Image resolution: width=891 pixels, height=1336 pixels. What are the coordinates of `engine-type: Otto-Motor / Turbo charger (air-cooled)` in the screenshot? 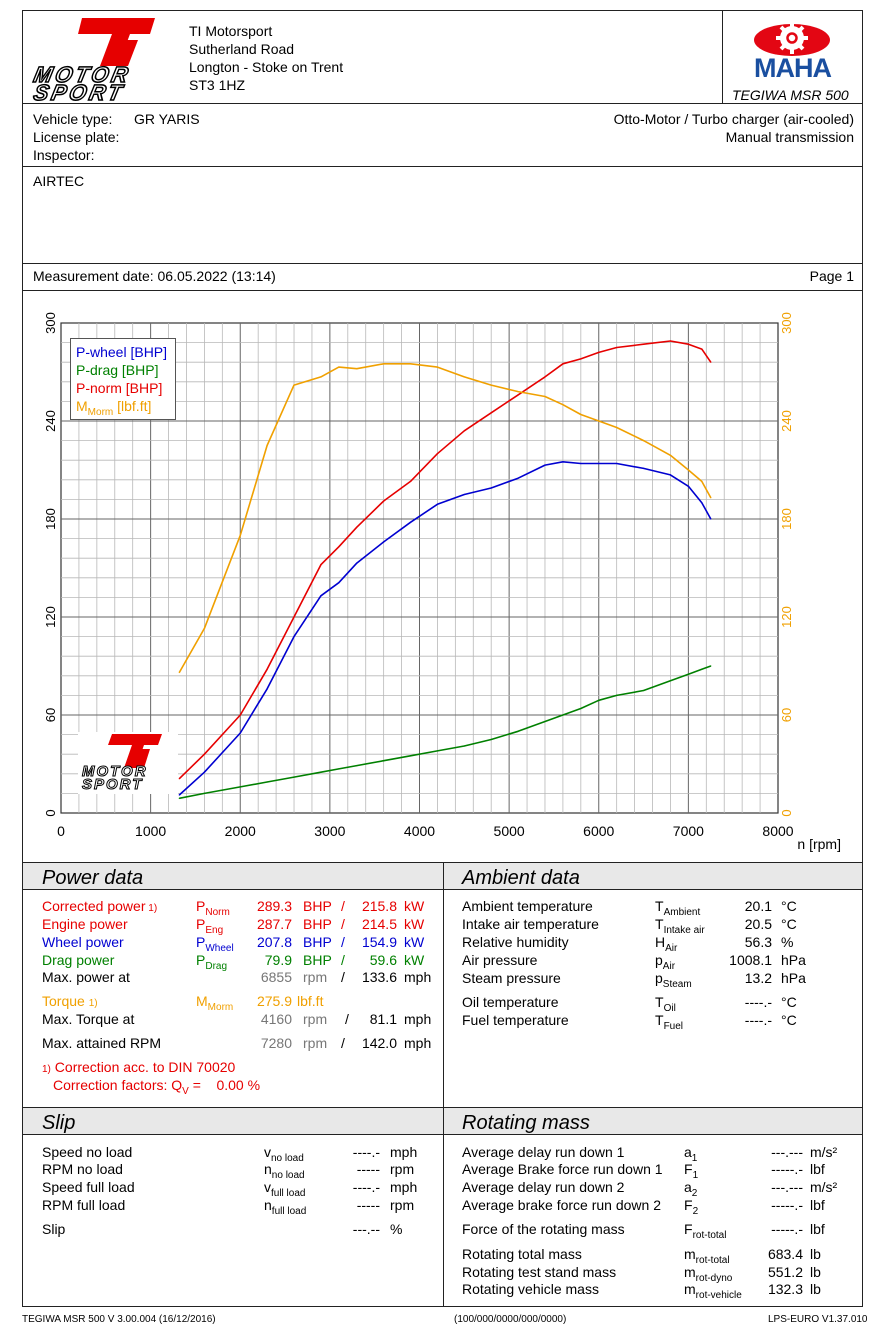 It's located at (733, 119).